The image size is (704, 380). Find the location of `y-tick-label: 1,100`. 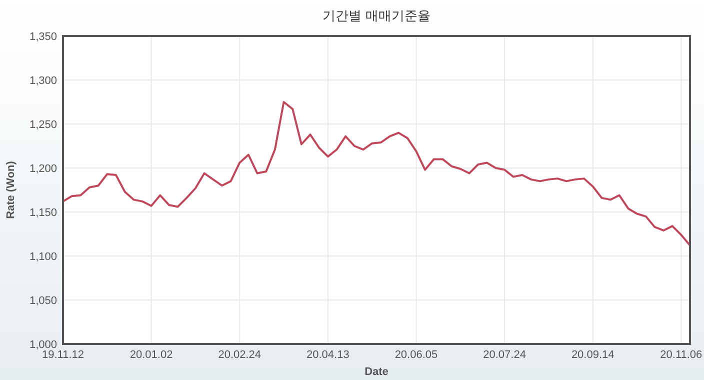

y-tick-label: 1,100 is located at coordinates (43, 257).